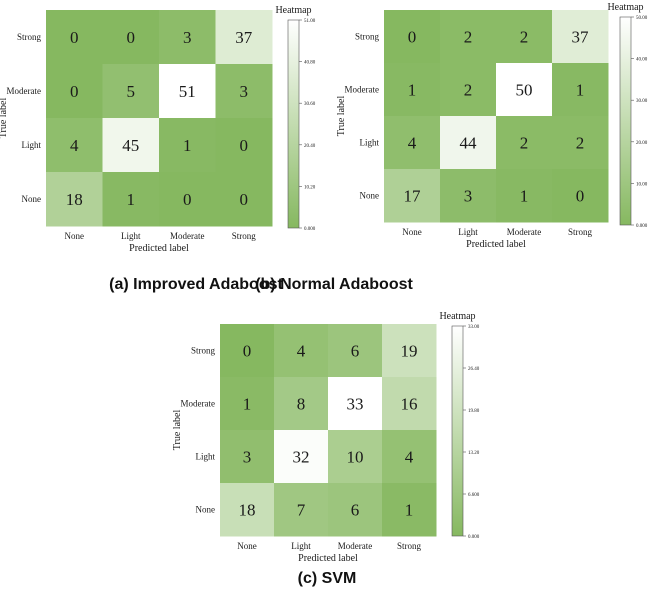 This screenshot has width=654, height=605. I want to click on colorbar-tick-label: 50.00, so click(642, 18).